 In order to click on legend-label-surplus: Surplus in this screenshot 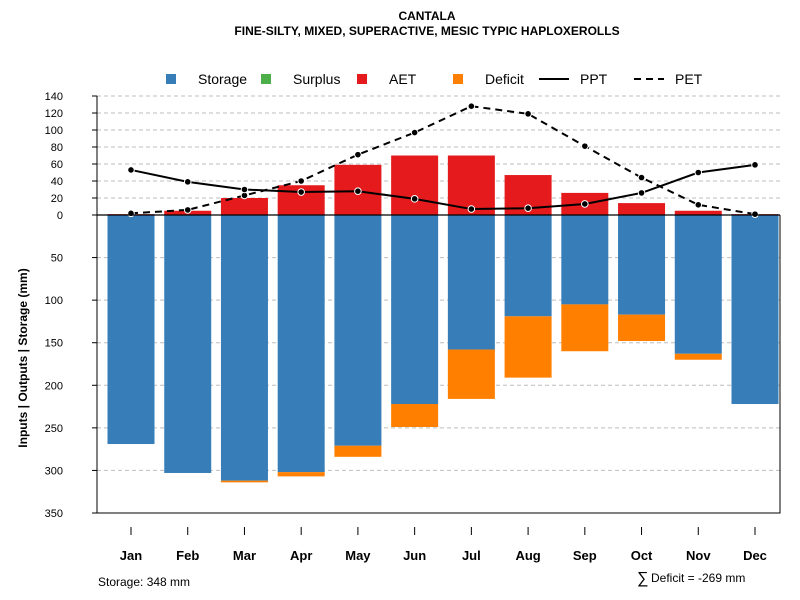, I will do `click(316, 79)`.